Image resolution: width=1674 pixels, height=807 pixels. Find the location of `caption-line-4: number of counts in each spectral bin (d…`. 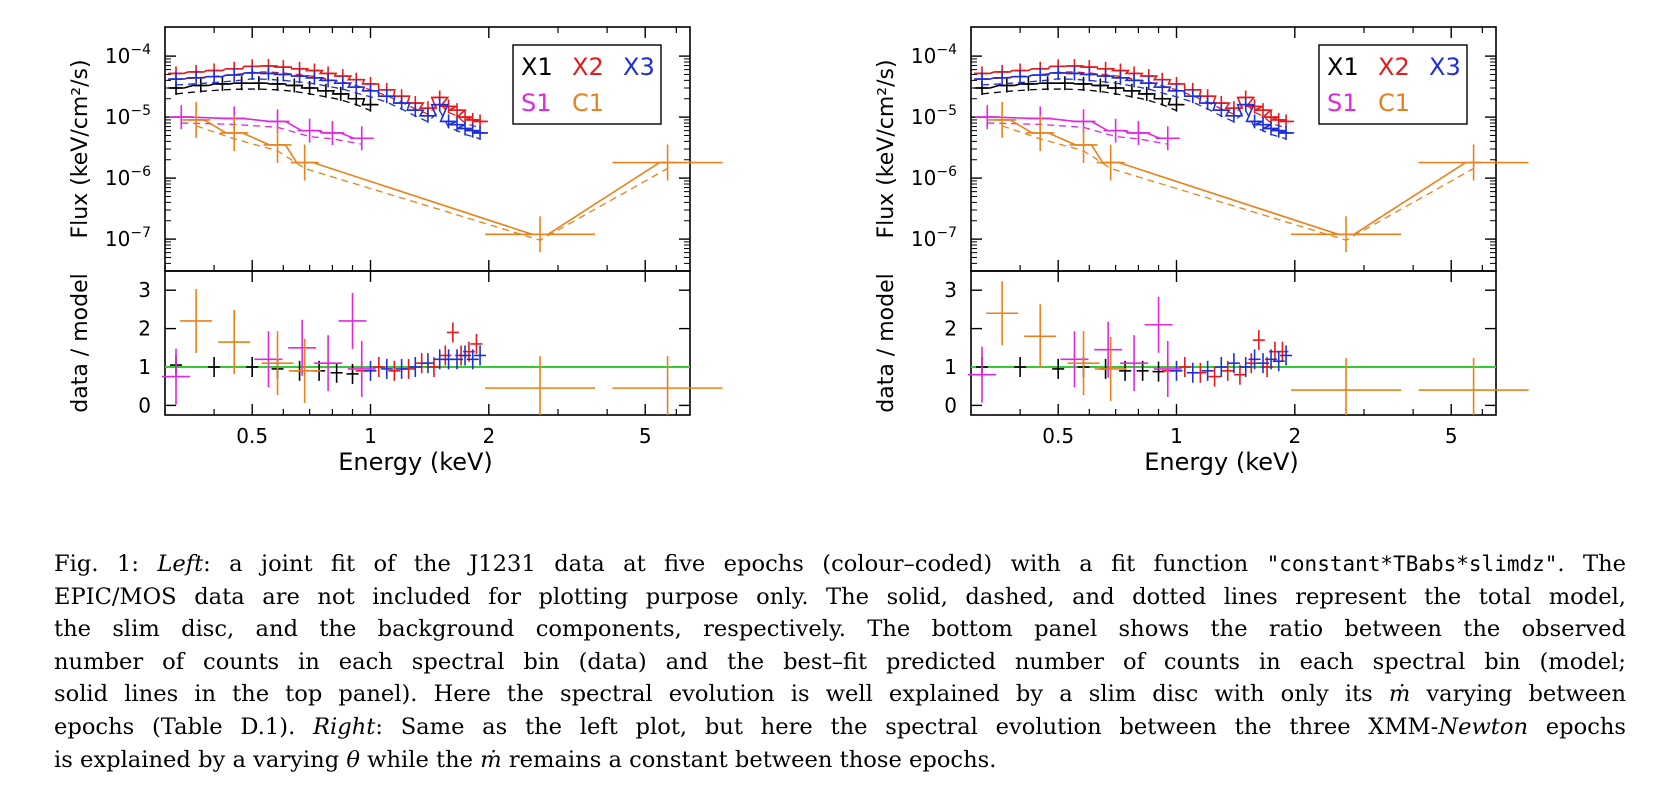

caption-line-4: number of counts in each spectral bin (d… is located at coordinates (840, 661).